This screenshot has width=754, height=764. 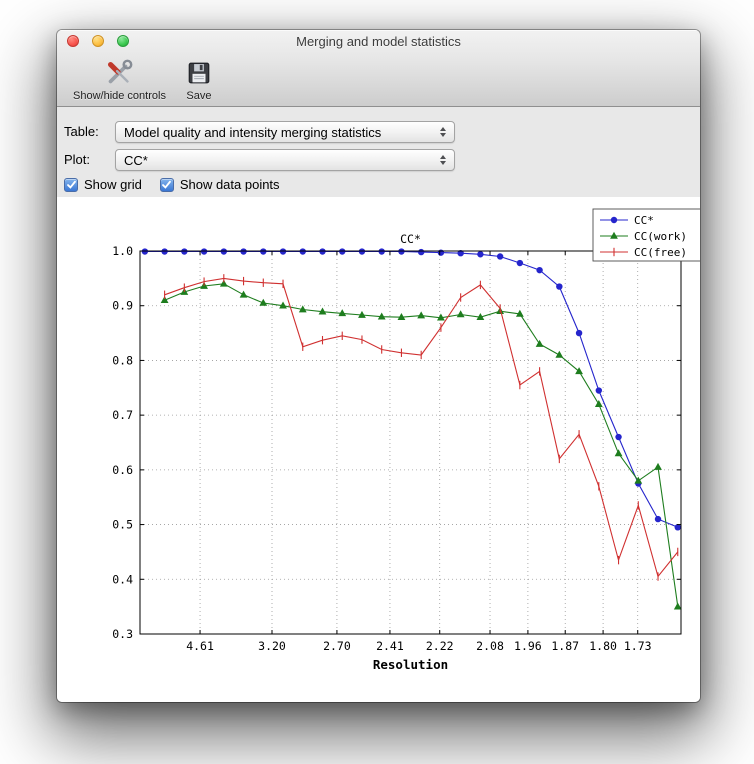 I want to click on window-title: Merging and model statistics, so click(x=378, y=41).